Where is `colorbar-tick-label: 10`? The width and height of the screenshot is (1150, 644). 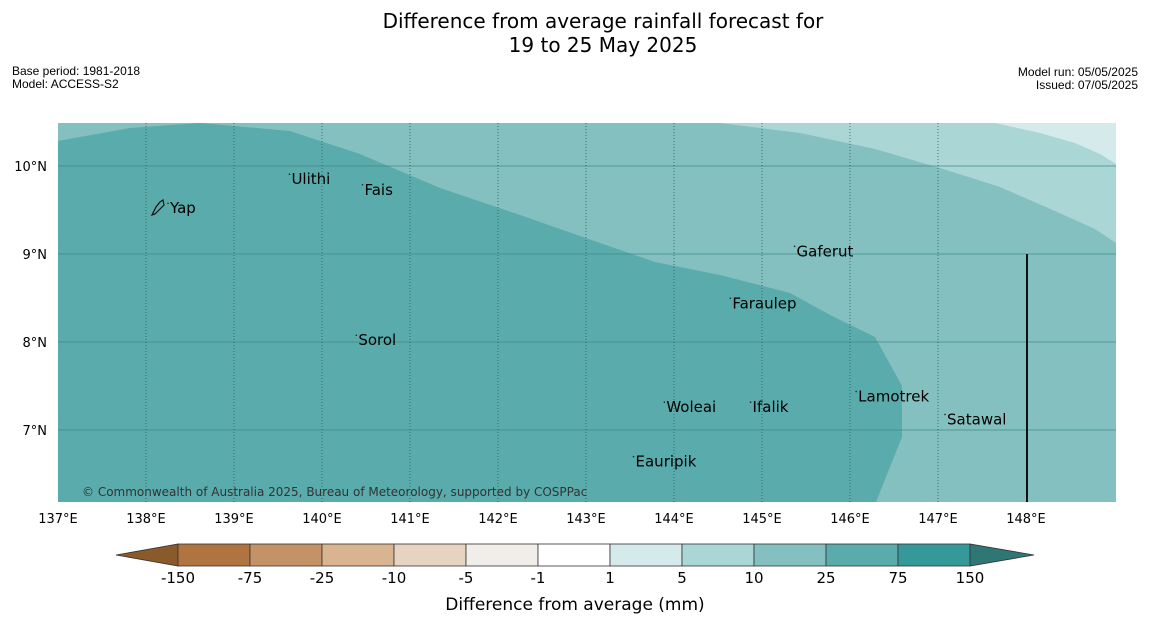
colorbar-tick-label: 10 is located at coordinates (753, 578).